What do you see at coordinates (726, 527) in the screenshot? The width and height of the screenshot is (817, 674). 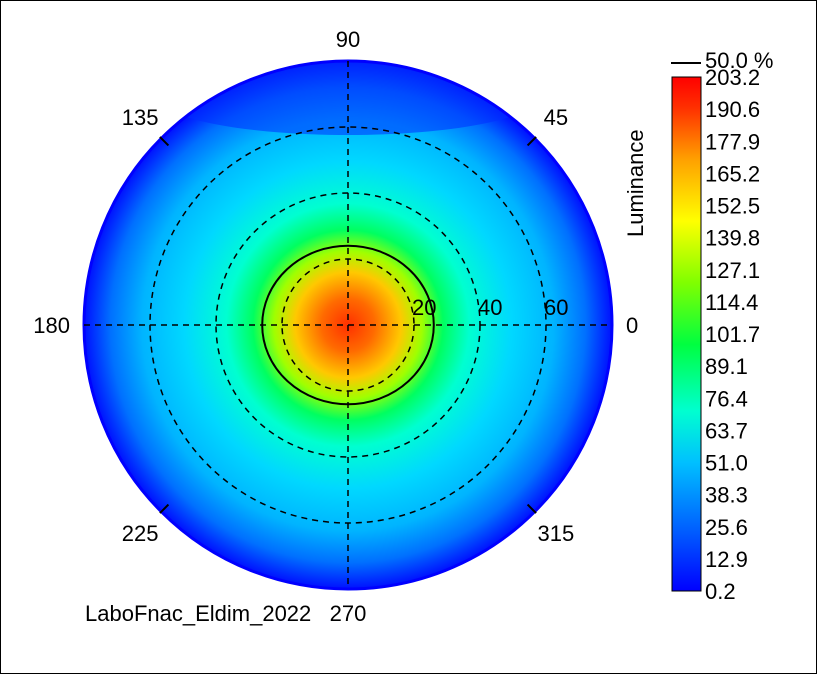 I see `colorbar-tick-label: 25.6` at bounding box center [726, 527].